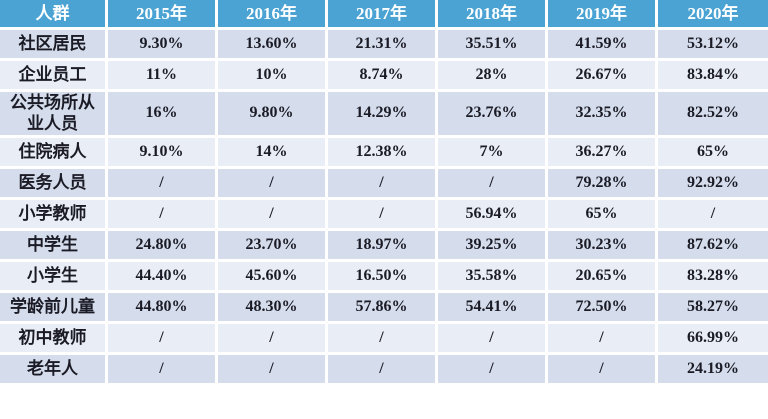 The width and height of the screenshot is (768, 419). I want to click on column-header-2016: 2016年, so click(273, 15).